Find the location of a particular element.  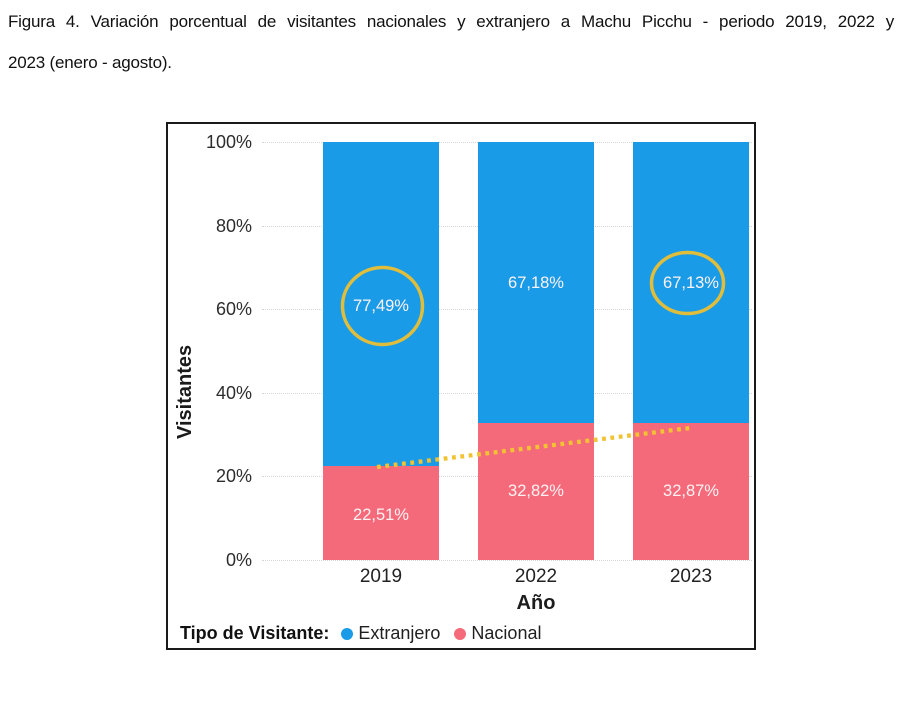

legend-item-label: Nacional is located at coordinates (506, 633).